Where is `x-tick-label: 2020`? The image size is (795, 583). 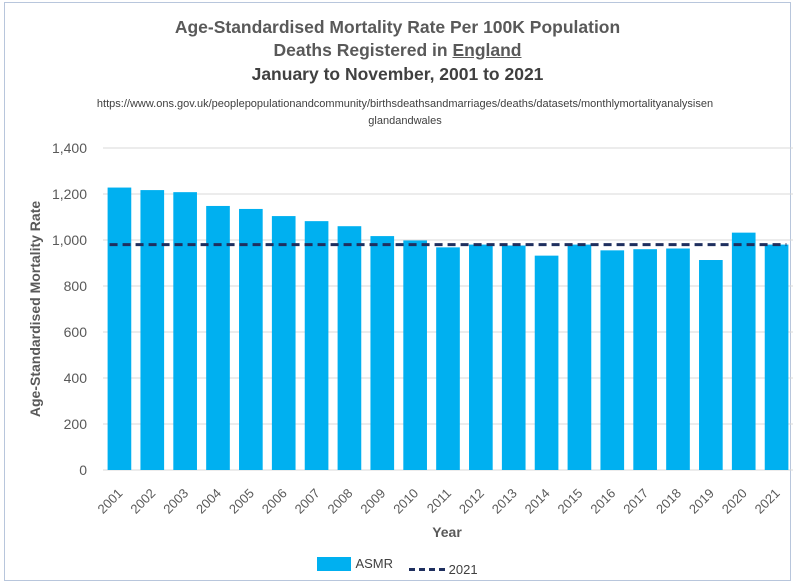
x-tick-label: 2020 is located at coordinates (734, 501).